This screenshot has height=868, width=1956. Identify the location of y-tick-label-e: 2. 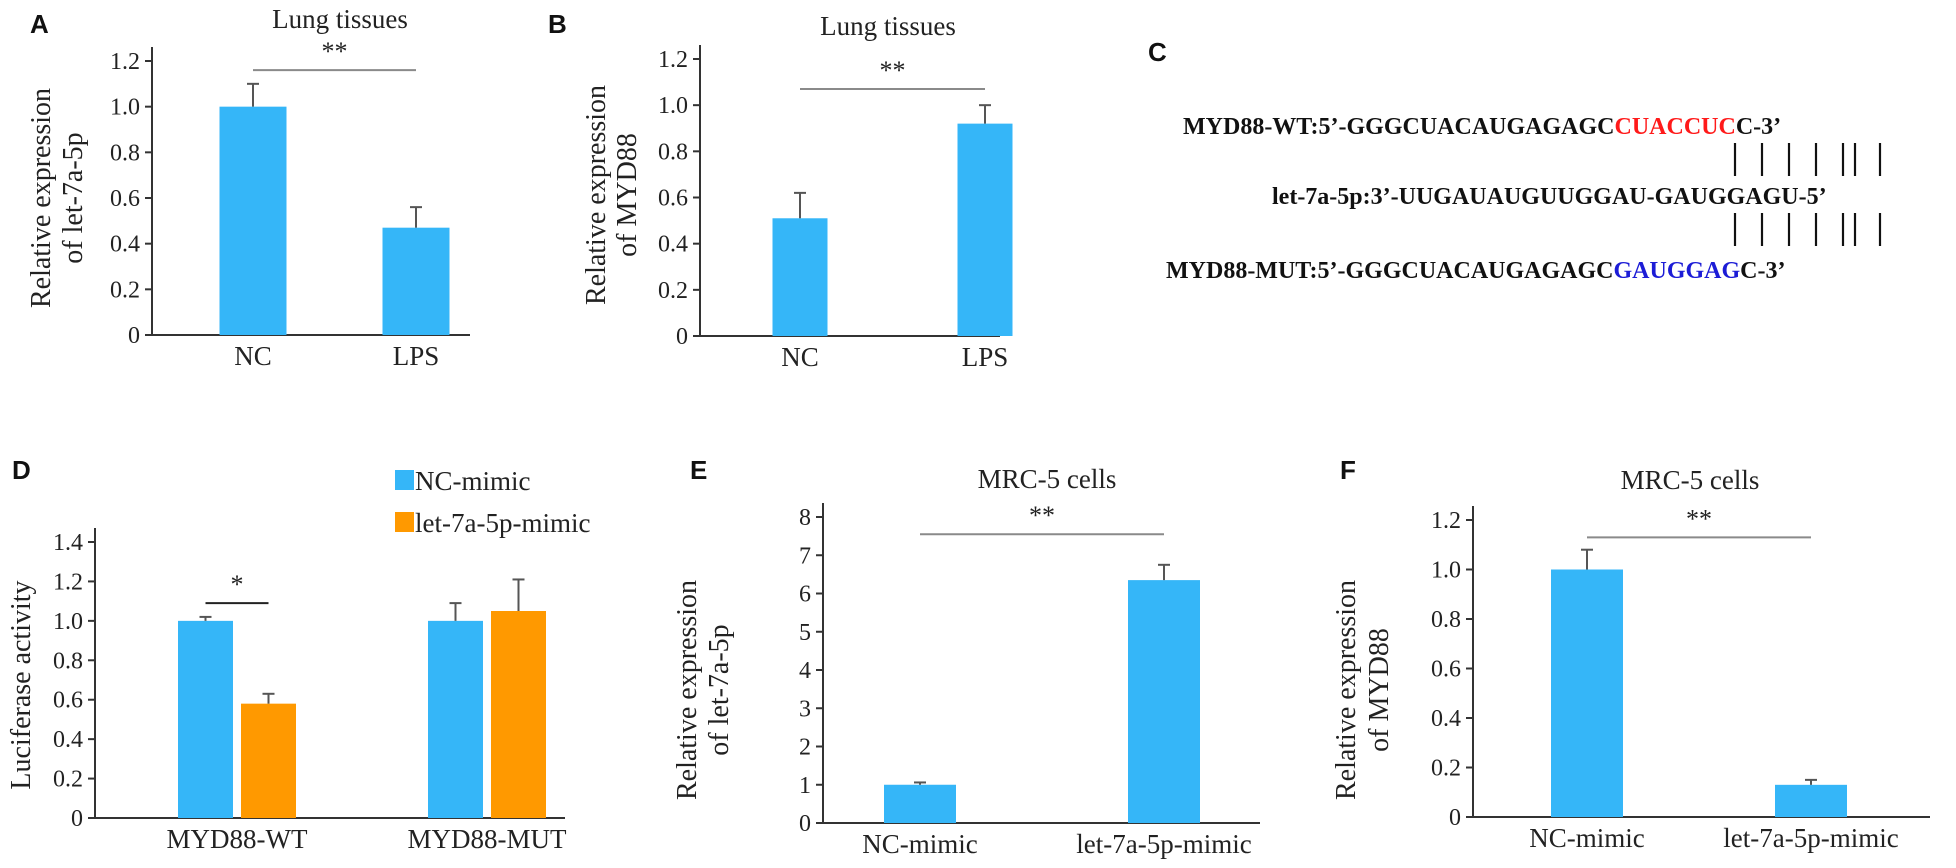
(805, 748).